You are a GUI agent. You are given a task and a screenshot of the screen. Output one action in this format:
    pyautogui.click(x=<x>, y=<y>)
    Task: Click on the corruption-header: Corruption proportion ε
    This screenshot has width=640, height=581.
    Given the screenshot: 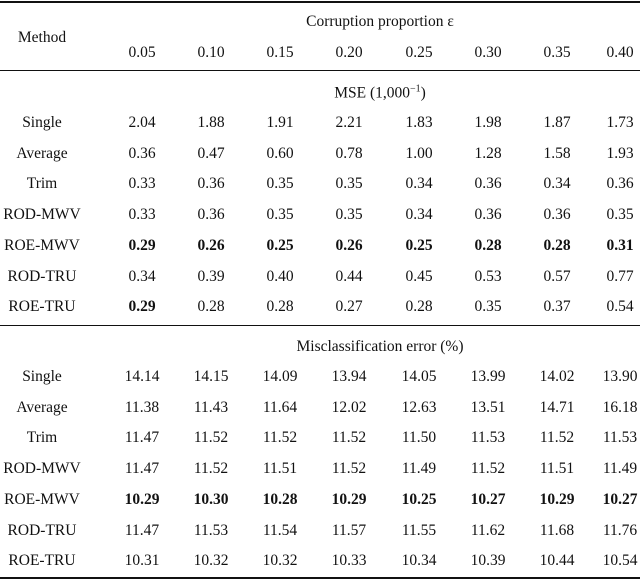 What is the action you would take?
    pyautogui.click(x=380, y=21)
    